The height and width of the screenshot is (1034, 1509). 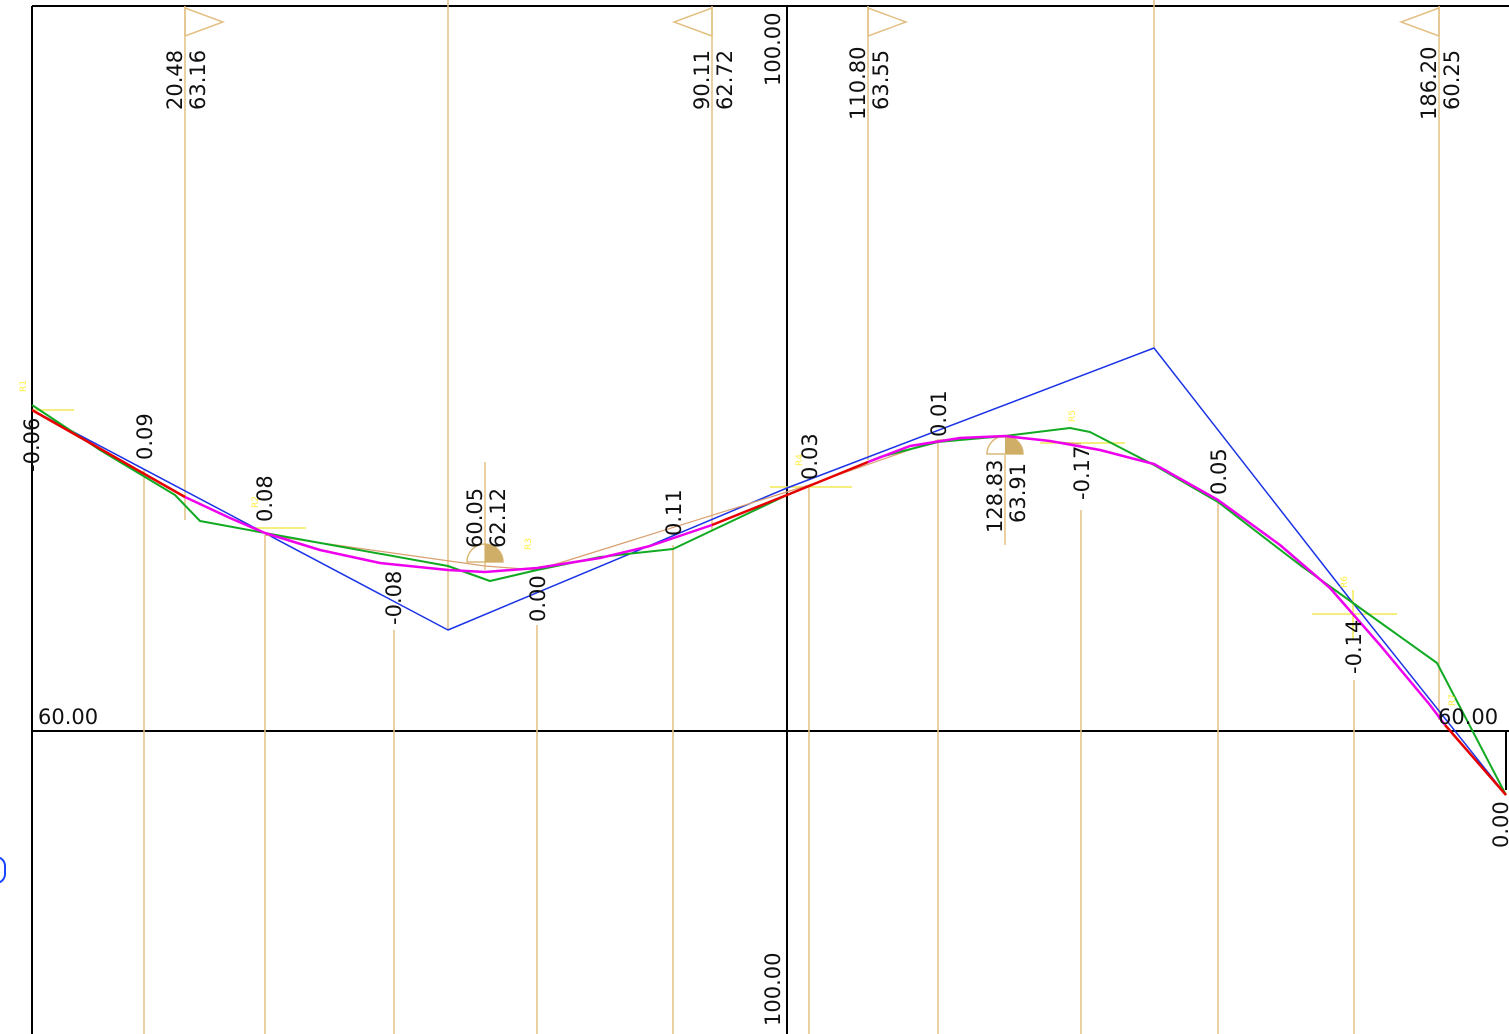 What do you see at coordinates (475, 518) in the screenshot?
I see `curve-station-label: 60.05` at bounding box center [475, 518].